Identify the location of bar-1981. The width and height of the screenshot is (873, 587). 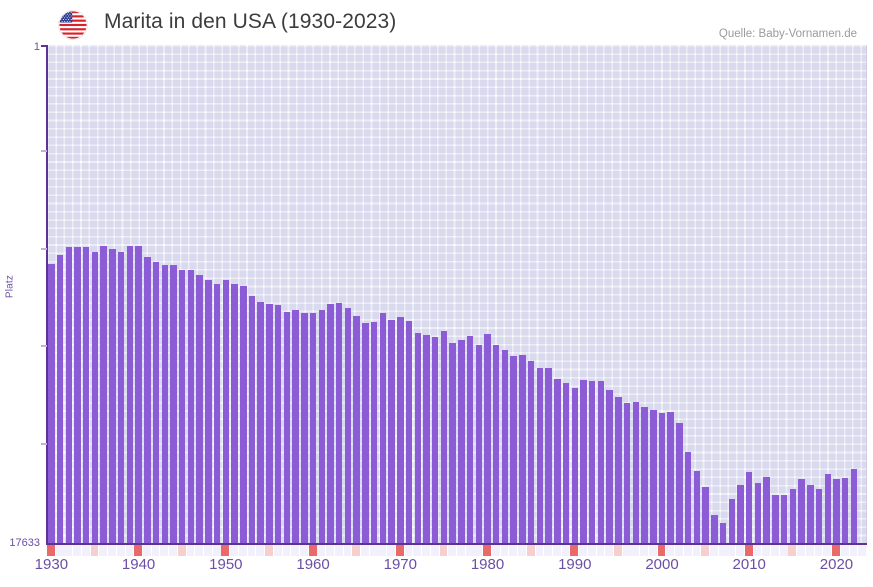
(496, 444).